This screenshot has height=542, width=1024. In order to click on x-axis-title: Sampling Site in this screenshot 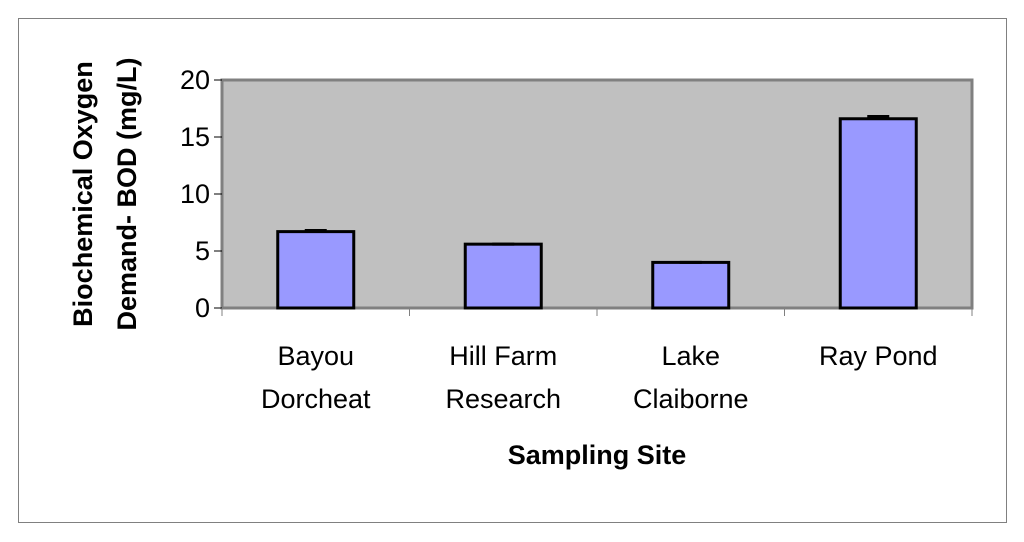, I will do `click(597, 455)`.